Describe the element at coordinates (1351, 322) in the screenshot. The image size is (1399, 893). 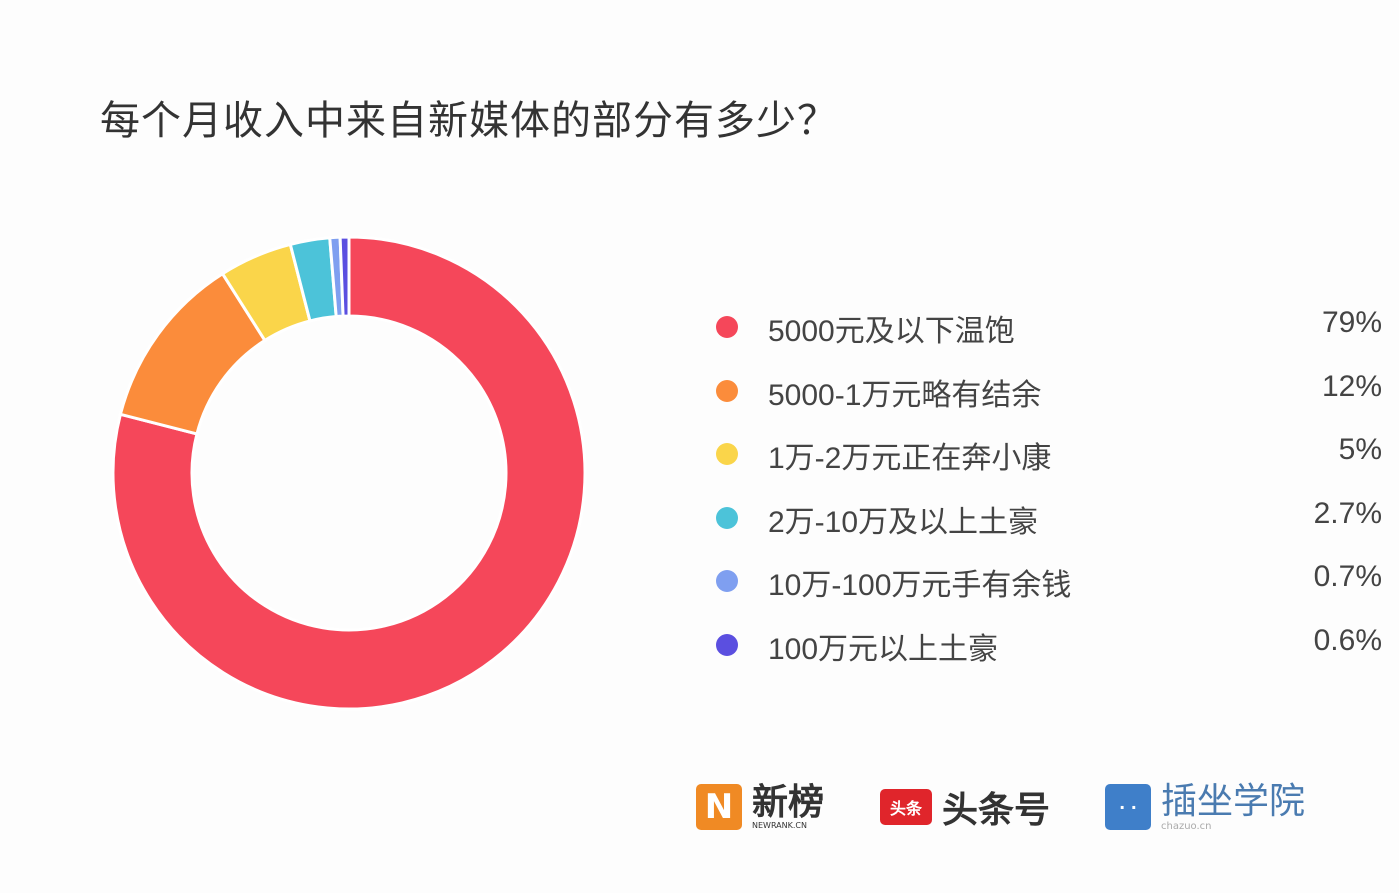
I see `legend-value: 79%` at that location.